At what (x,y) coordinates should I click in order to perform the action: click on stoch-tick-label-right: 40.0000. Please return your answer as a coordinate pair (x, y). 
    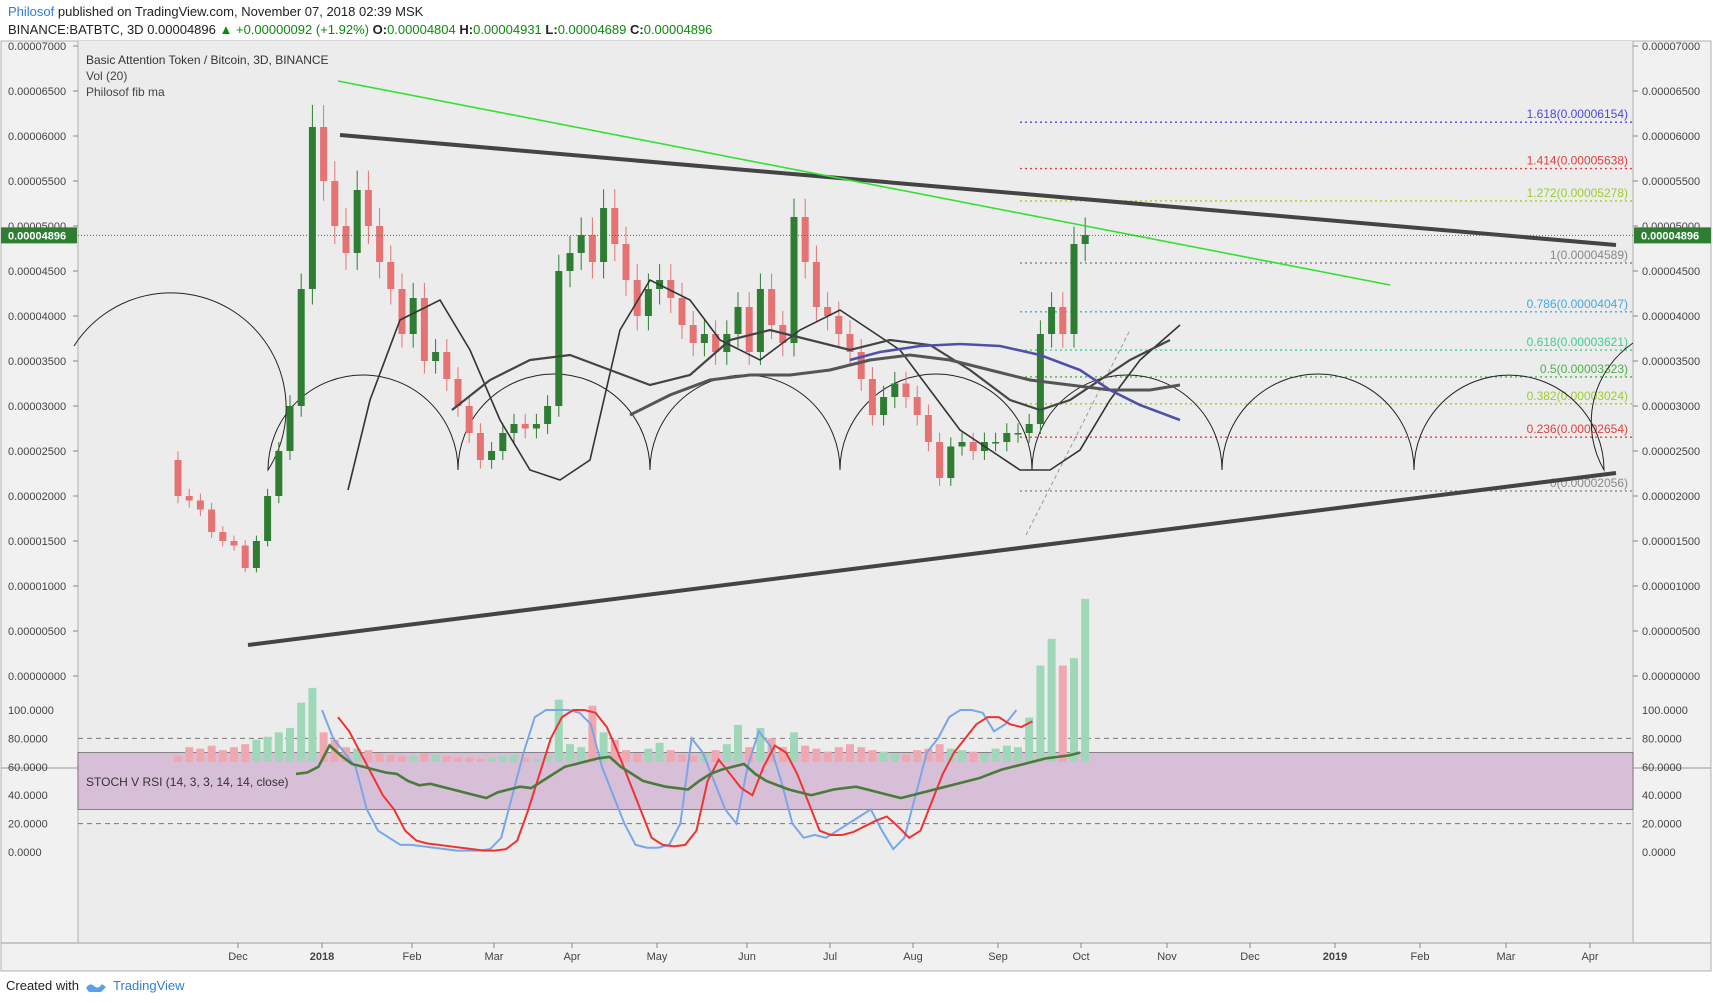
    Looking at the image, I should click on (1662, 796).